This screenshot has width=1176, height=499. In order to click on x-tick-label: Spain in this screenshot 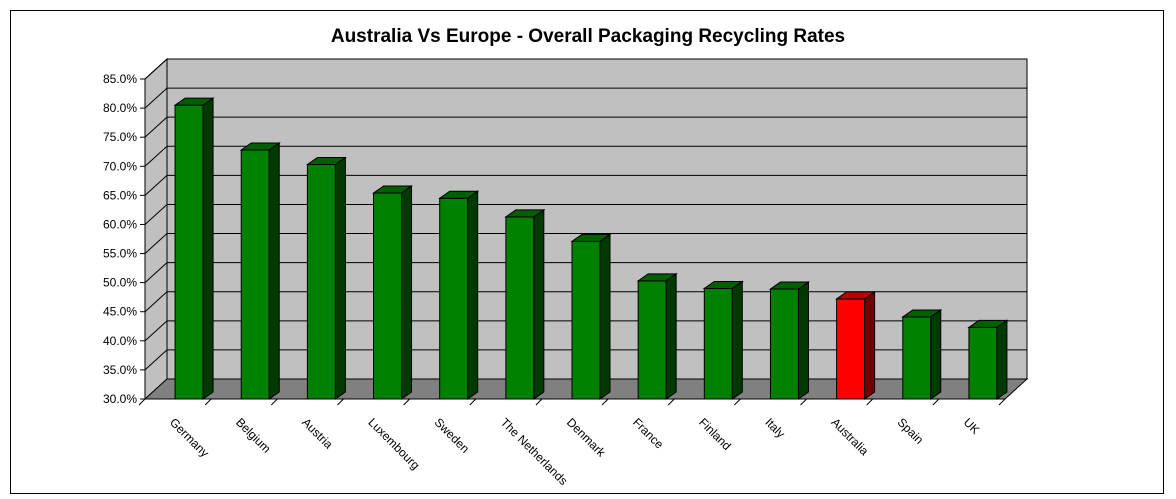, I will do `click(911, 431)`.